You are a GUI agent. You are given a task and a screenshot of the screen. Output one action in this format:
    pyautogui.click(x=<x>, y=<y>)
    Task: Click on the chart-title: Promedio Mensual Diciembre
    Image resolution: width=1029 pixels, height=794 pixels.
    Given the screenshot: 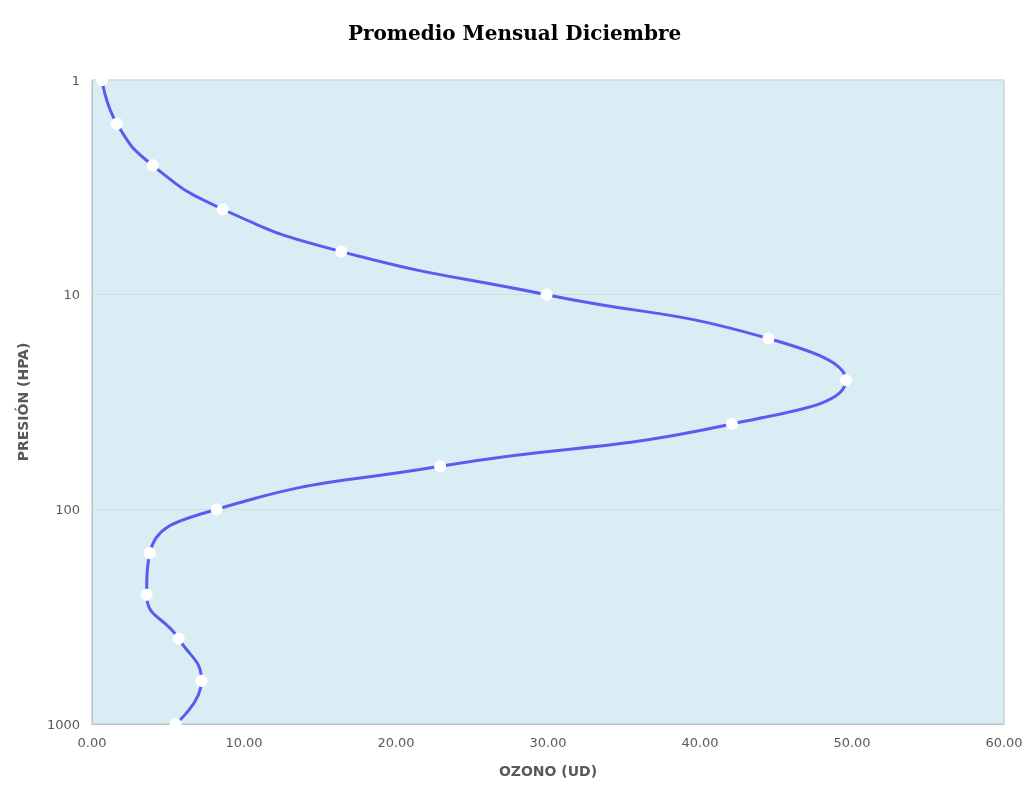 What is the action you would take?
    pyautogui.click(x=514, y=33)
    